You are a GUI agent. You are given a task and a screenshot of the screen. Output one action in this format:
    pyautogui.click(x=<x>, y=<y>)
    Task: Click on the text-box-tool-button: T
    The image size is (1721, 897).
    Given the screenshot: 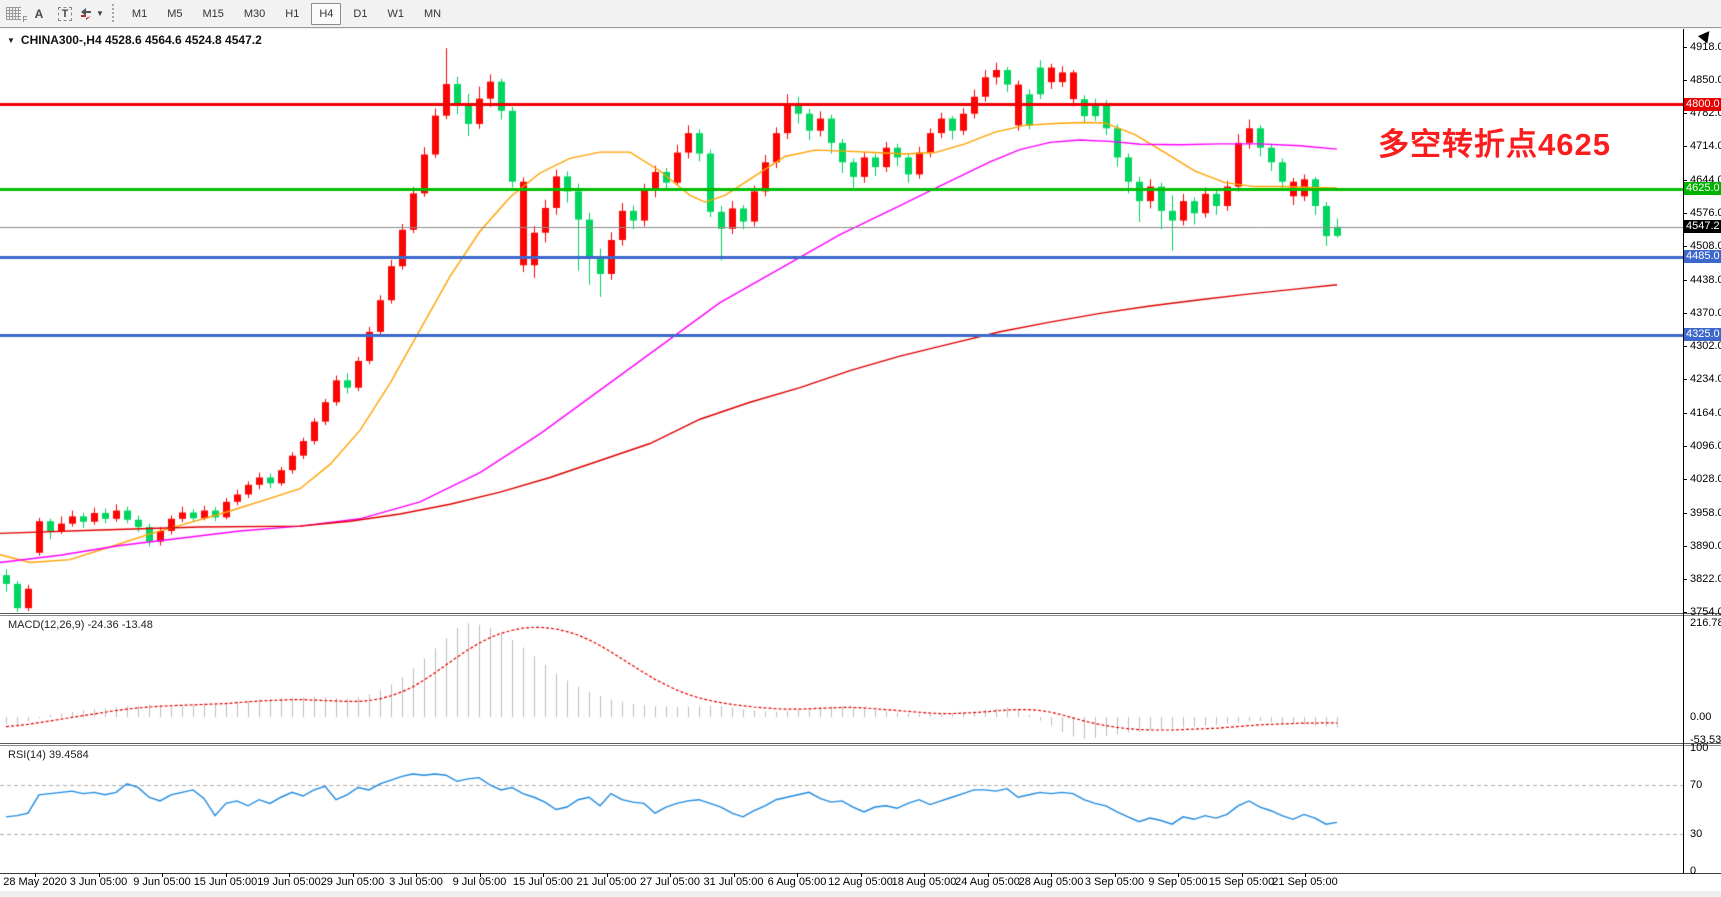 What is the action you would take?
    pyautogui.click(x=65, y=14)
    